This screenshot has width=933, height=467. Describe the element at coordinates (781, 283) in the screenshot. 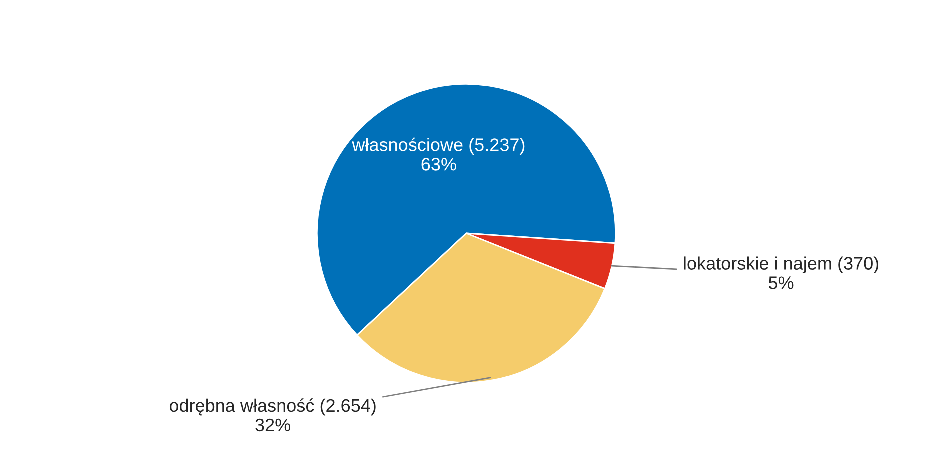

I see `data-label: 5%` at that location.